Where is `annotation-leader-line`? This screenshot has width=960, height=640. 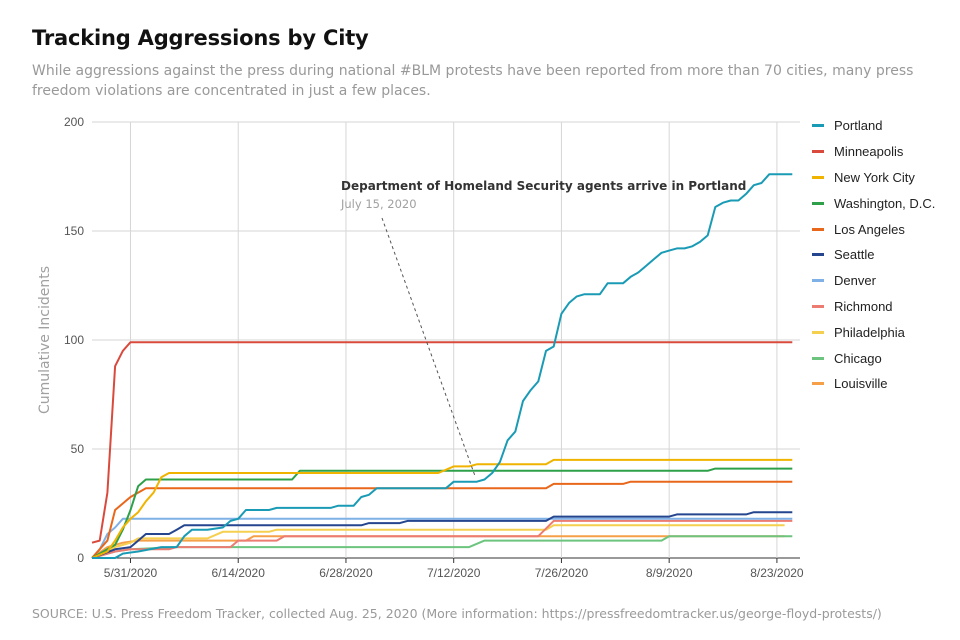 annotation-leader-line is located at coordinates (428, 346).